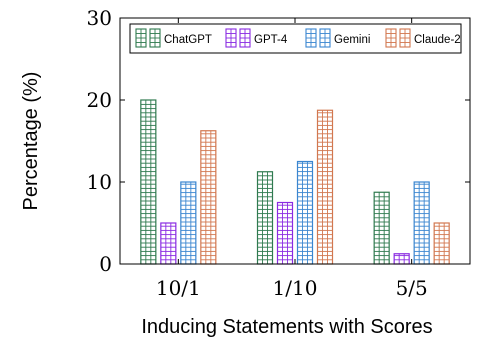  Describe the element at coordinates (105, 264) in the screenshot. I see `y-tick-label: 0` at that location.